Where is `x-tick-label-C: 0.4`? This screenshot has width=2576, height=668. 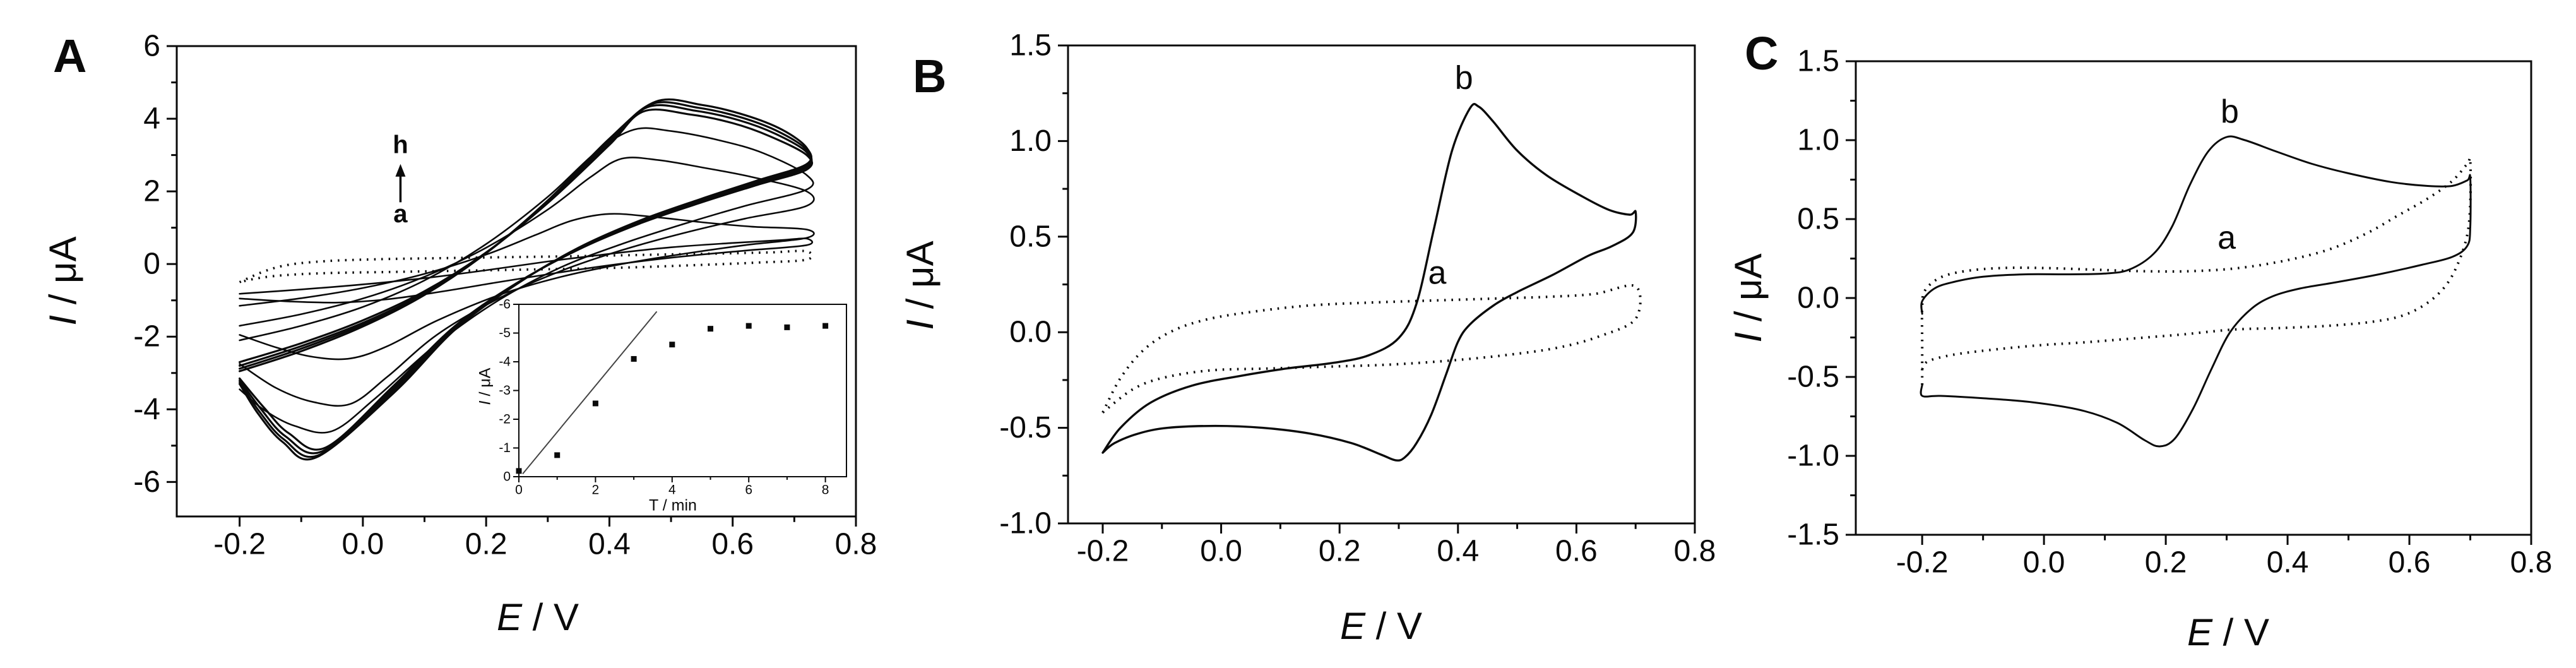
x-tick-label-C: 0.4 is located at coordinates (2288, 563).